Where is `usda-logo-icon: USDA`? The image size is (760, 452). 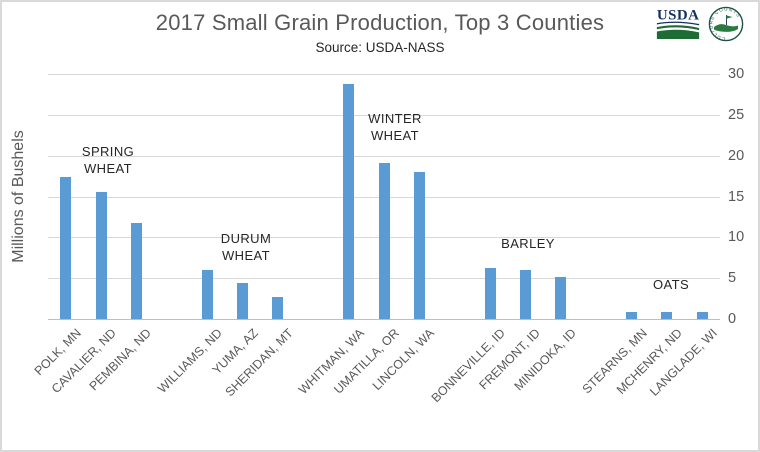
usda-logo-icon: USDA is located at coordinates (678, 23).